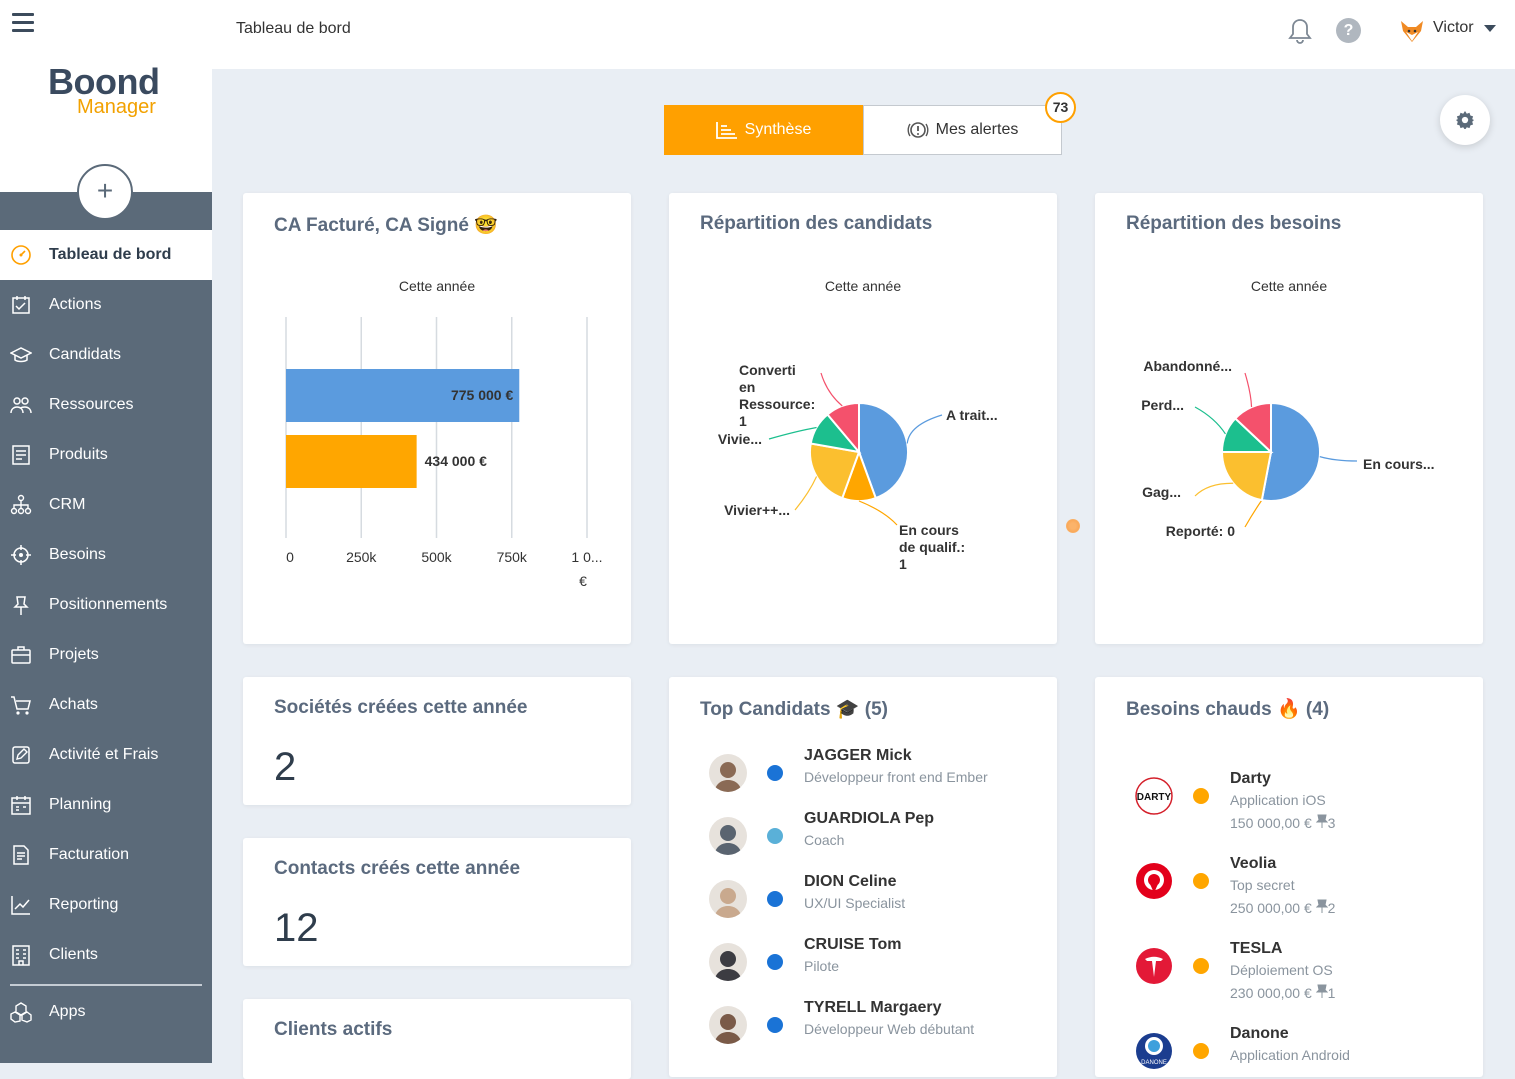 This screenshot has width=1515, height=1079. I want to click on menu-icon, so click(23, 23).